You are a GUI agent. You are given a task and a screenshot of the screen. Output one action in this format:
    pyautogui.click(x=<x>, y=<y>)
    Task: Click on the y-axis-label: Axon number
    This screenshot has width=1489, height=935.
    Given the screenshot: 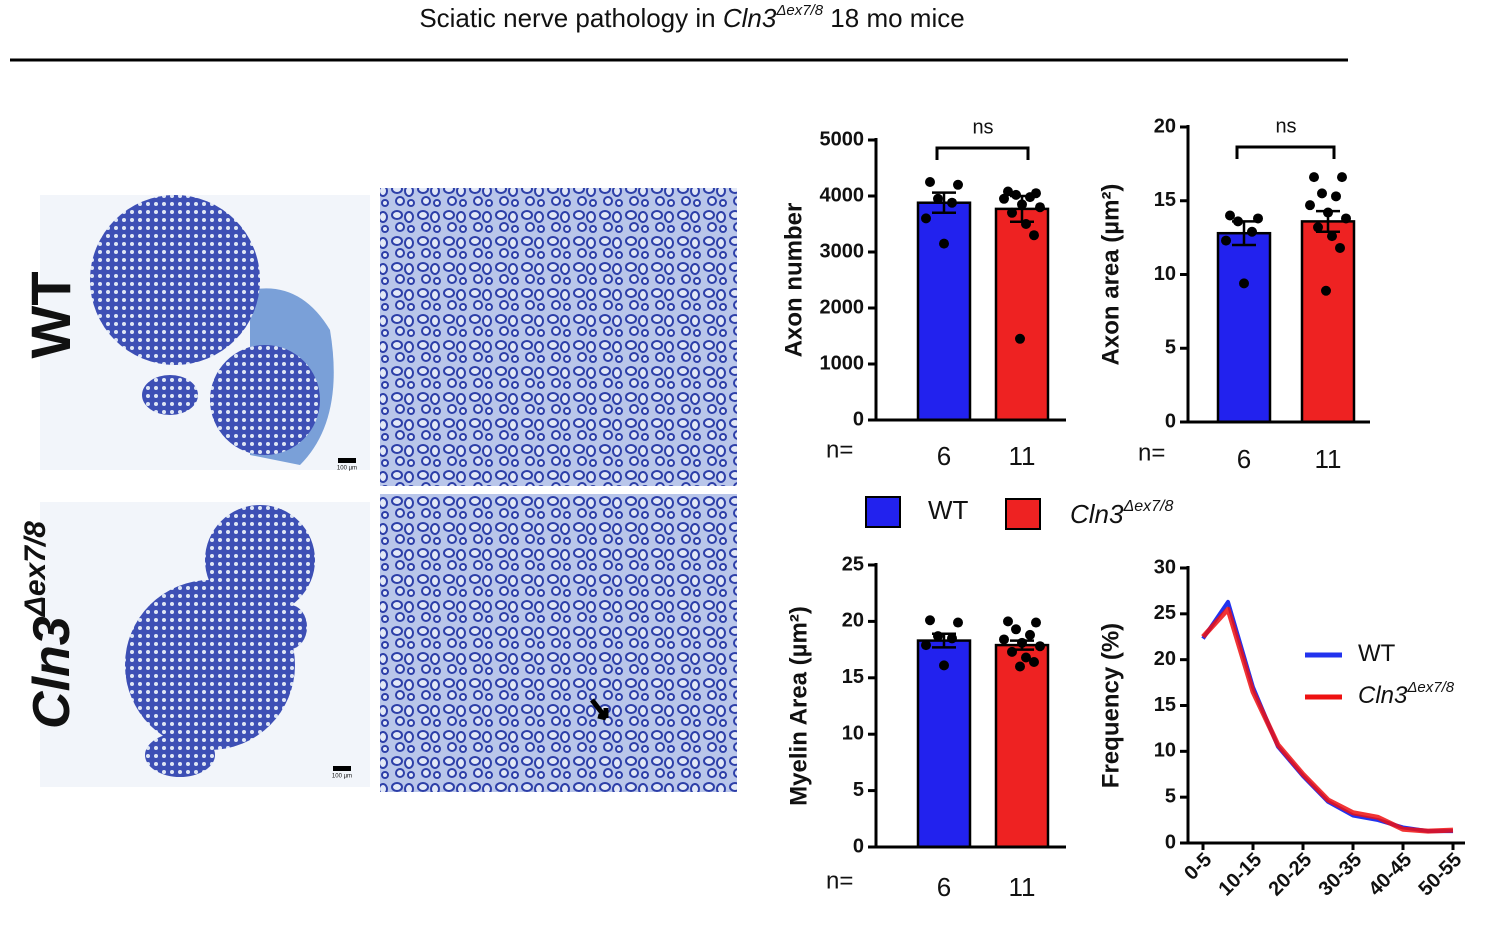 What is the action you would take?
    pyautogui.click(x=793, y=280)
    